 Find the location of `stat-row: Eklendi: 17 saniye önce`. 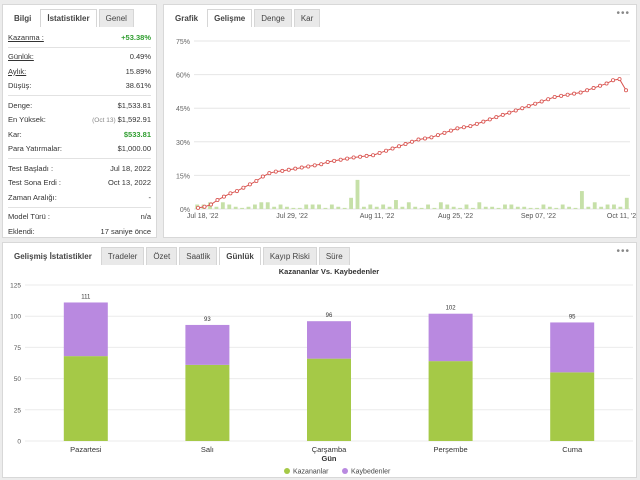

stat-row: Eklendi: 17 saniye önce is located at coordinates (79, 231).